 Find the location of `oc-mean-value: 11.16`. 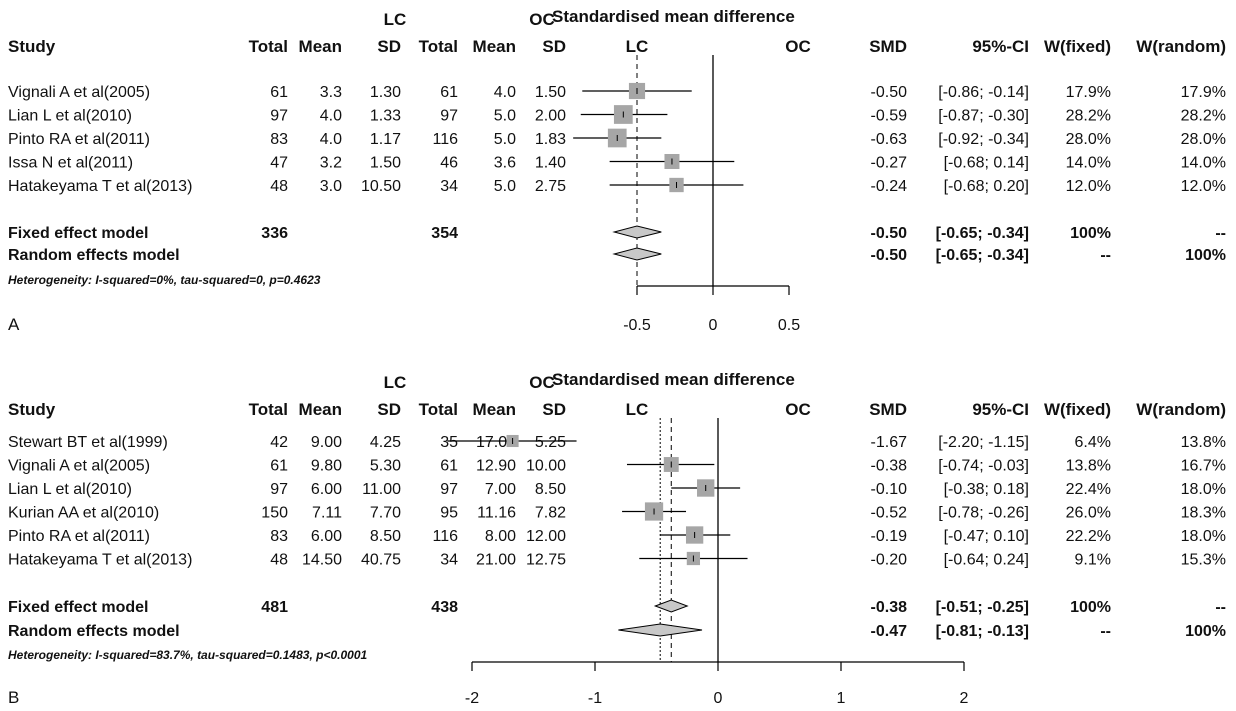

oc-mean-value: 11.16 is located at coordinates (496, 513).